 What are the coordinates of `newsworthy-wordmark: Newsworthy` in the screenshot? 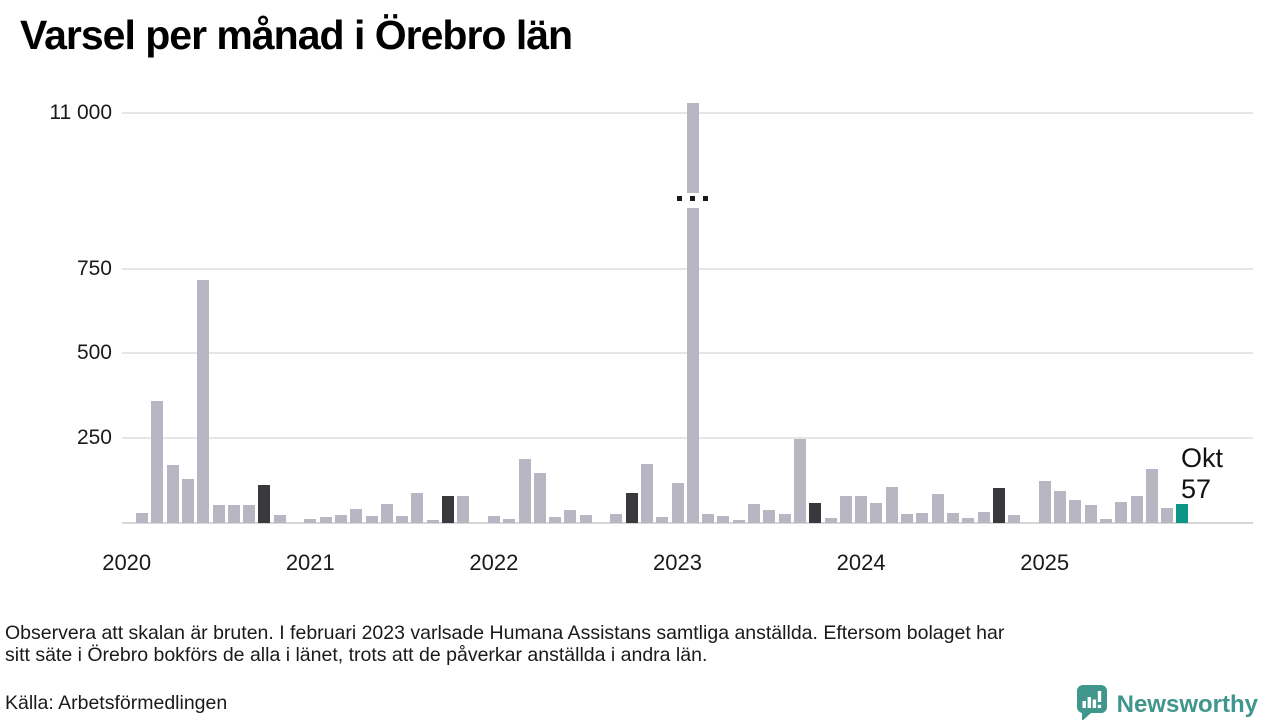 It's located at (1187, 704).